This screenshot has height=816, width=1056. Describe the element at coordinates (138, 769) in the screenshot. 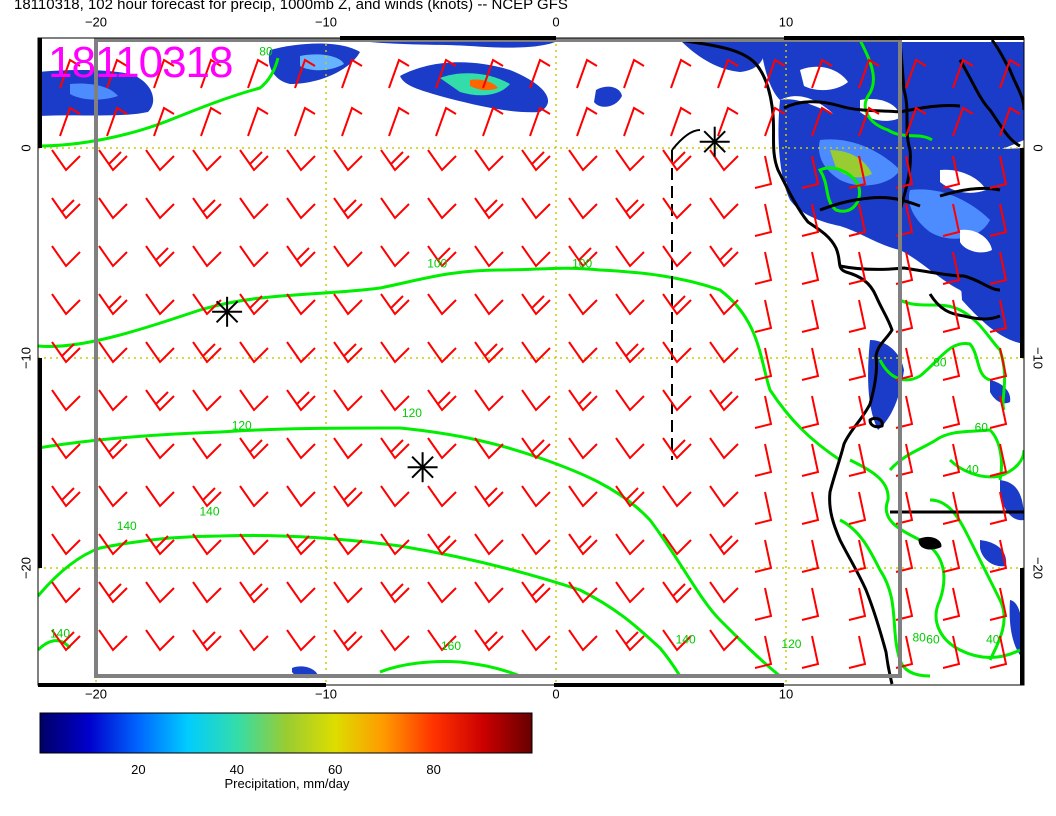

I see `colorbar-tick: 20` at that location.